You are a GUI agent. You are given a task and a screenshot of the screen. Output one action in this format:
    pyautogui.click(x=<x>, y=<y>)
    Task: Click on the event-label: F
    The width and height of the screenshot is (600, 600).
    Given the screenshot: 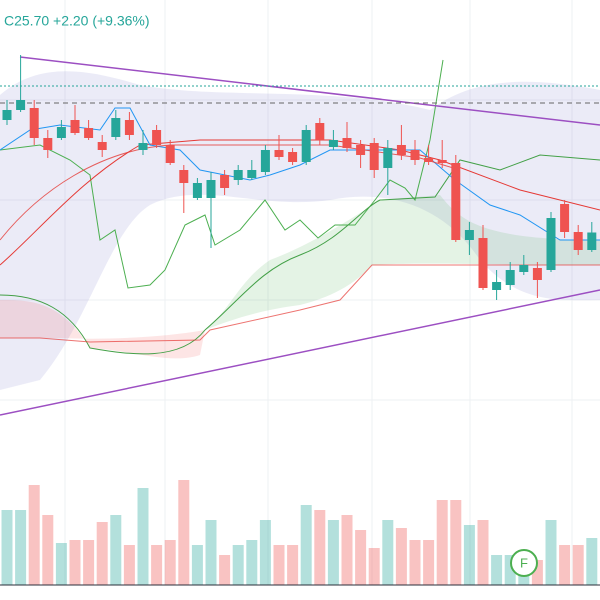 What is the action you would take?
    pyautogui.click(x=524, y=562)
    